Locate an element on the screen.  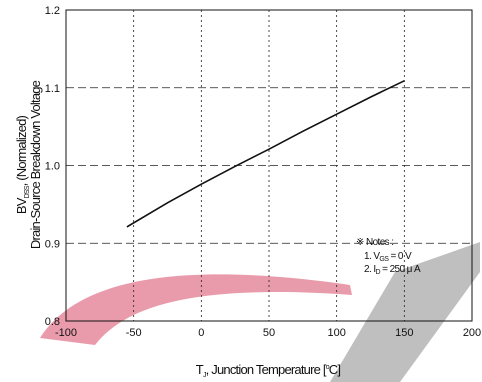
notes-title: ※ Notes : is located at coordinates (374, 242).